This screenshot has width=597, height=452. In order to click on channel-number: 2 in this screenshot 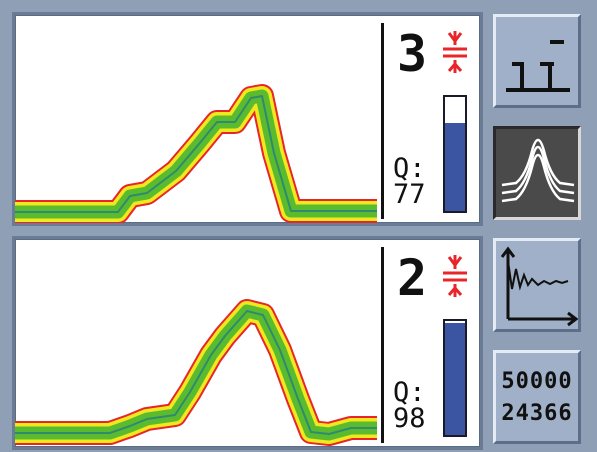, I will do `click(412, 278)`.